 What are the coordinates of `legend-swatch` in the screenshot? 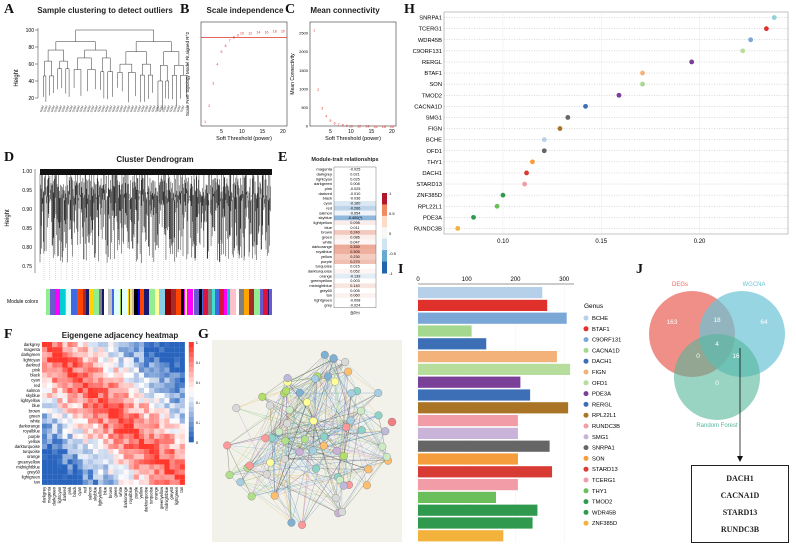 It's located at (586, 318).